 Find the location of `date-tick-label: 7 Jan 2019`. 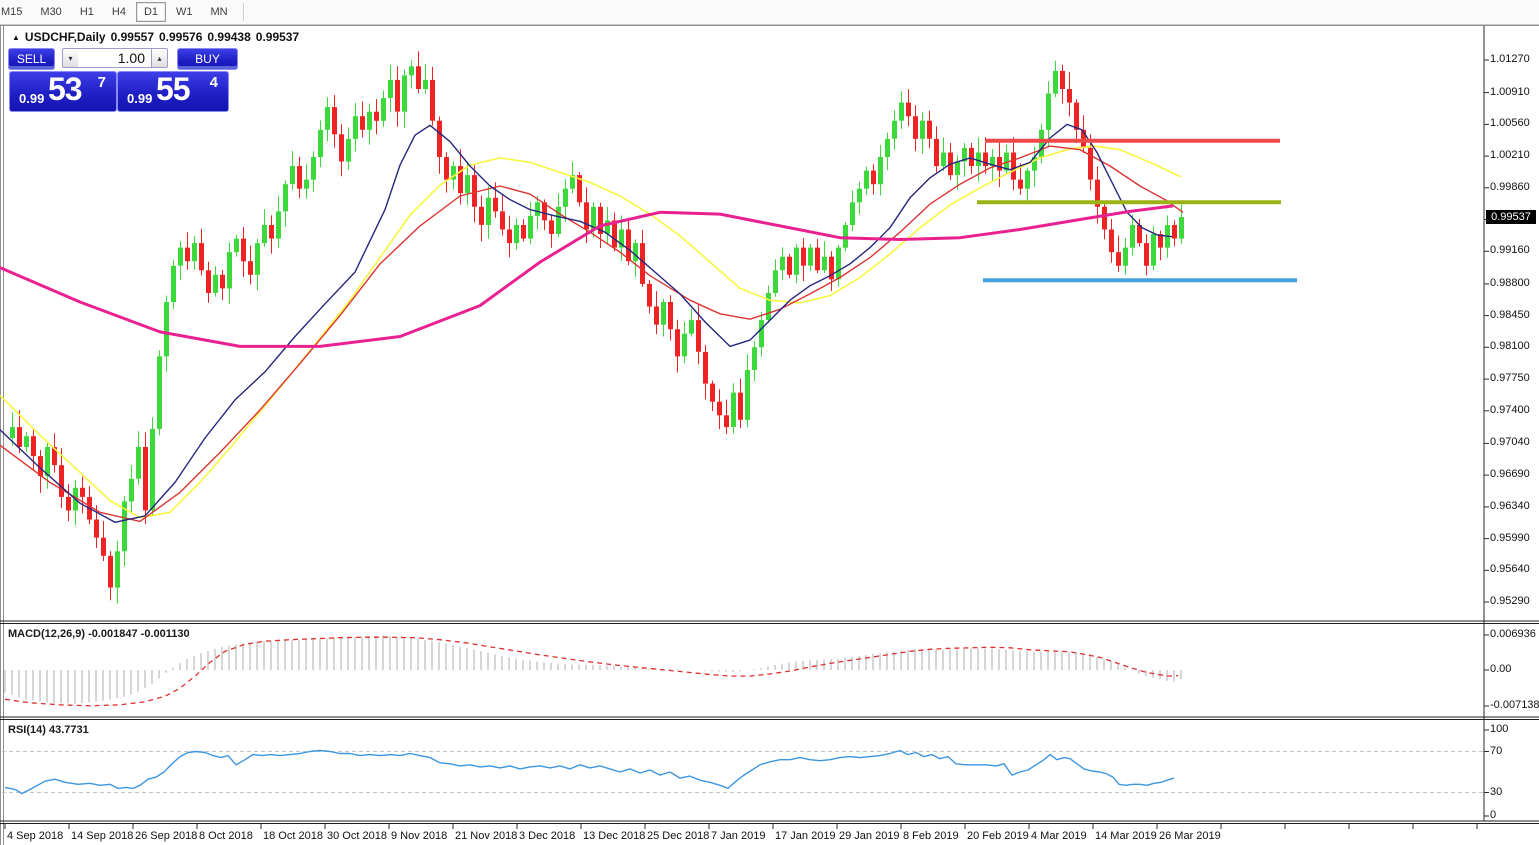

date-tick-label: 7 Jan 2019 is located at coordinates (738, 836).